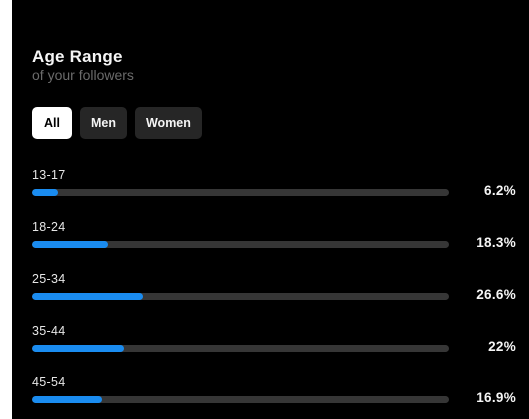 The image size is (529, 419). Describe the element at coordinates (77, 56) in the screenshot. I see `card-title: Age Range` at that location.